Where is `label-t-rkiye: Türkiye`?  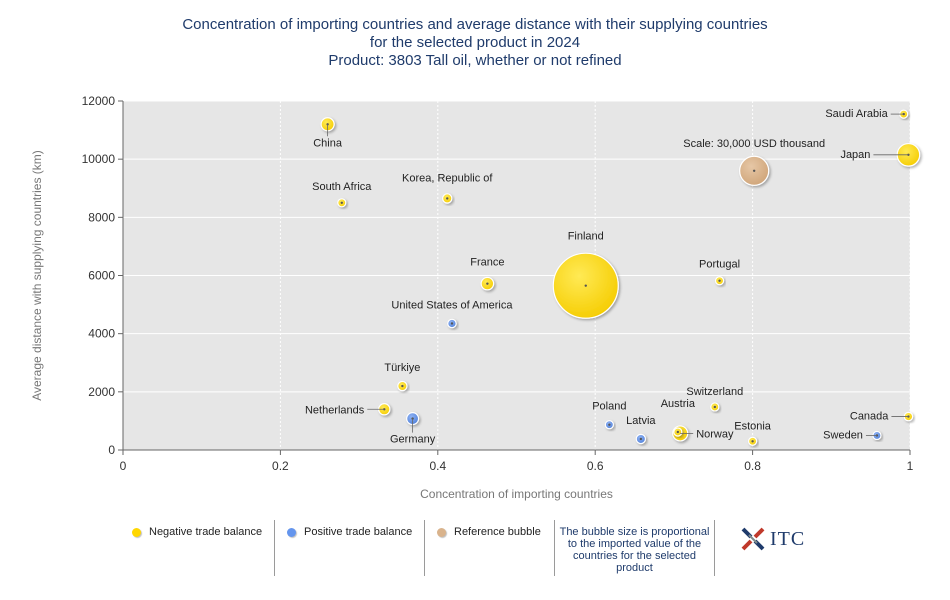
label-t-rkiye: Türkiye is located at coordinates (402, 368).